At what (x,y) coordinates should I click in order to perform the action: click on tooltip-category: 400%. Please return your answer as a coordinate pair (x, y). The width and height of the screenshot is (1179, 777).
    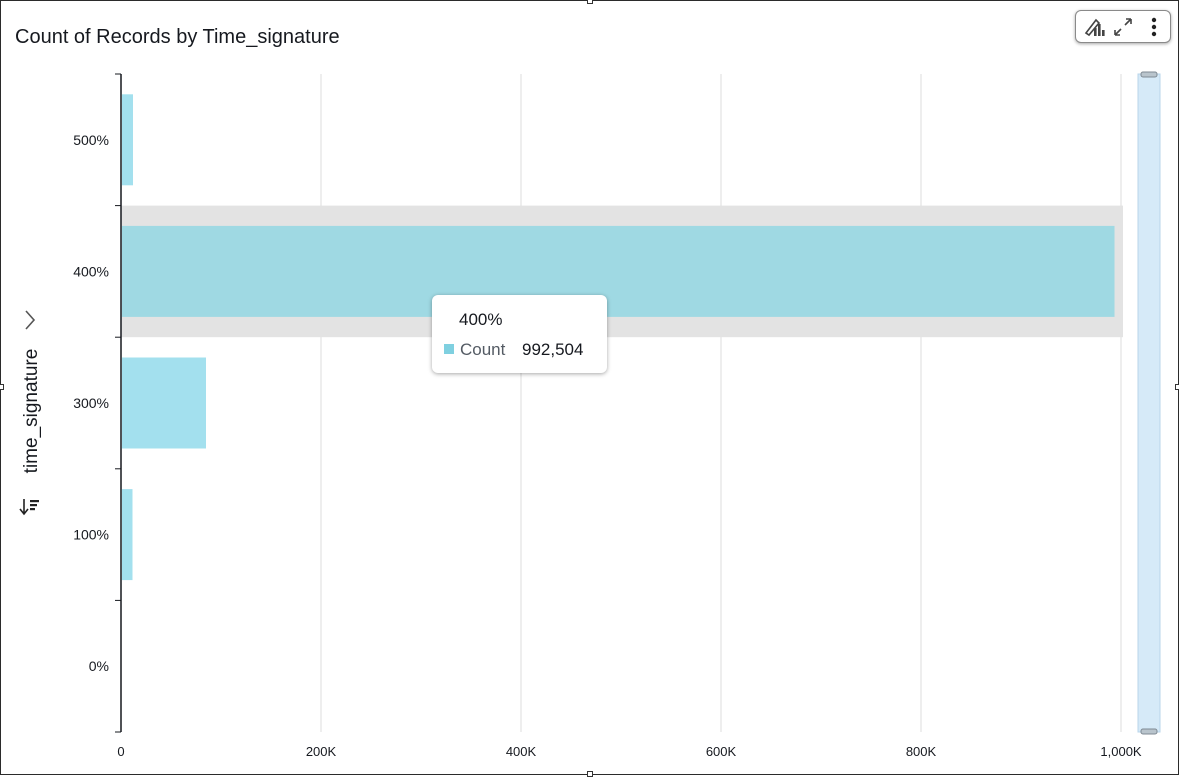
    Looking at the image, I should click on (481, 319).